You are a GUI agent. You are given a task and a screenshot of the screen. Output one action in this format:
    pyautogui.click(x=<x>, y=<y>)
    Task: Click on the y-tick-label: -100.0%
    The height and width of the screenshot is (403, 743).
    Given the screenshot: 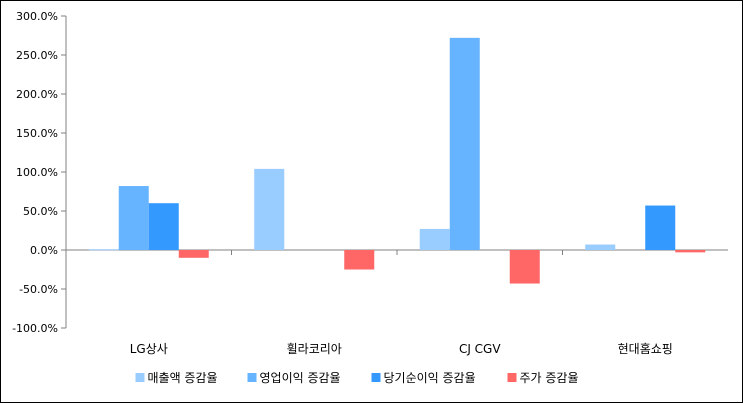 What is the action you would take?
    pyautogui.click(x=35, y=328)
    